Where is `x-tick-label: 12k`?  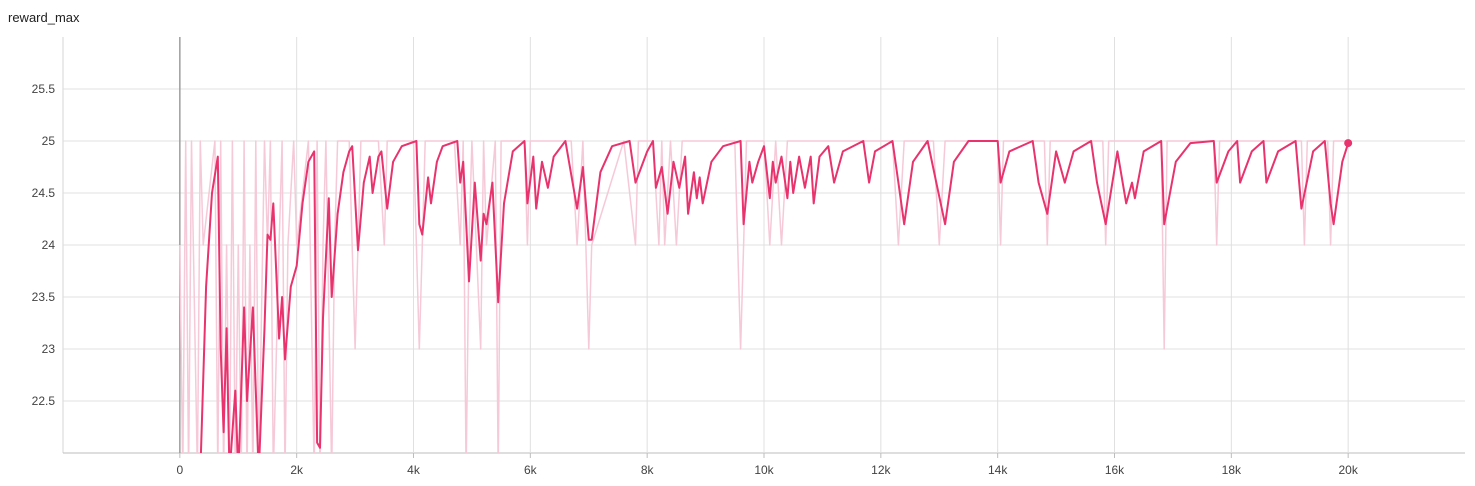
x-tick-label: 12k is located at coordinates (881, 470).